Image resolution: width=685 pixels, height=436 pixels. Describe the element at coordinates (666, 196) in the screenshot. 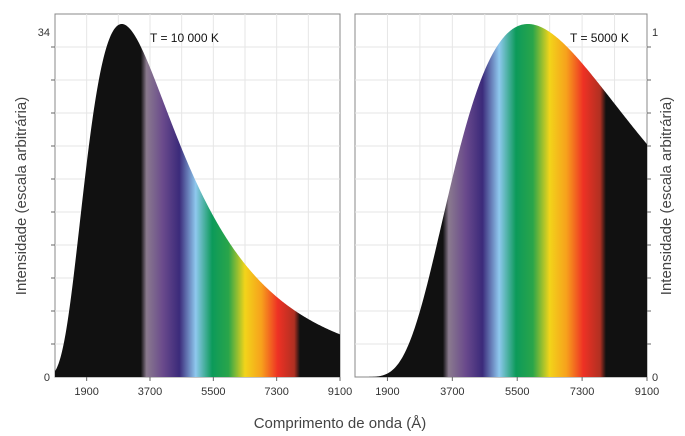

I see `y-axis-label-right: Intensidade (escala arbitrária)` at that location.